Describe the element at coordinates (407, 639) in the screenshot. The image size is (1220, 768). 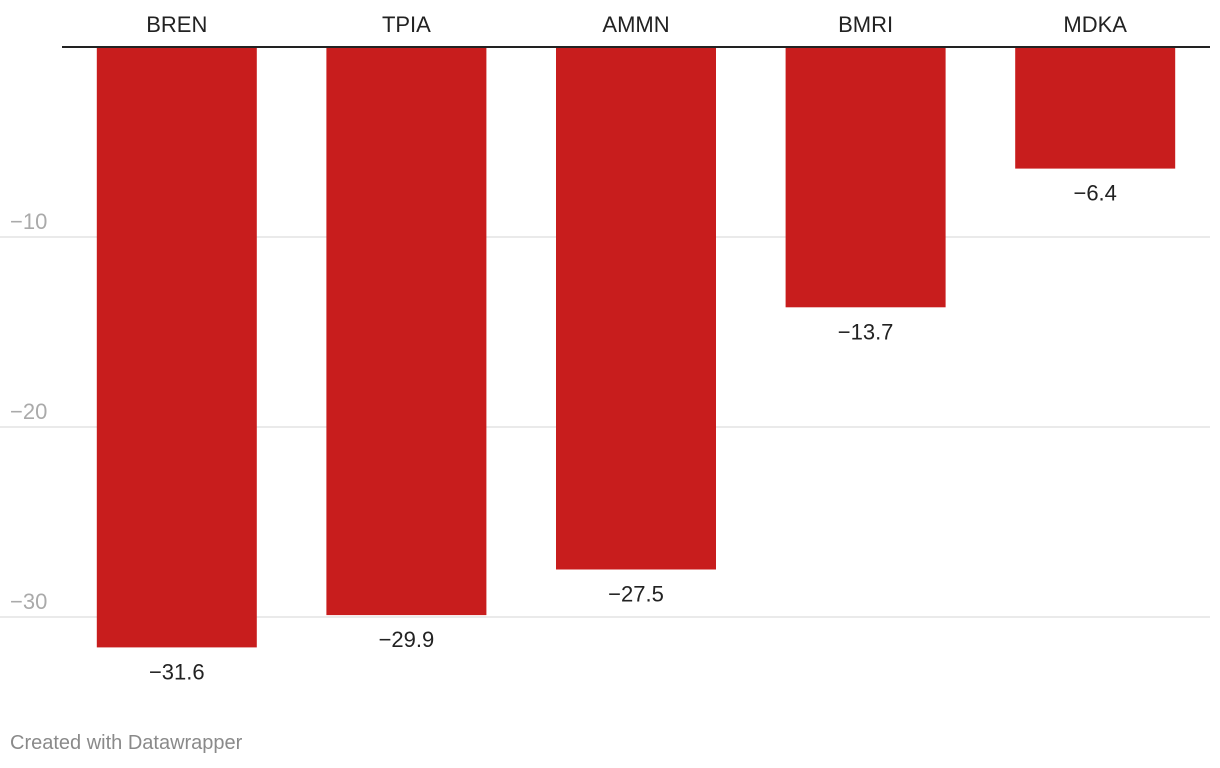
I see `data-label: −29.9` at that location.